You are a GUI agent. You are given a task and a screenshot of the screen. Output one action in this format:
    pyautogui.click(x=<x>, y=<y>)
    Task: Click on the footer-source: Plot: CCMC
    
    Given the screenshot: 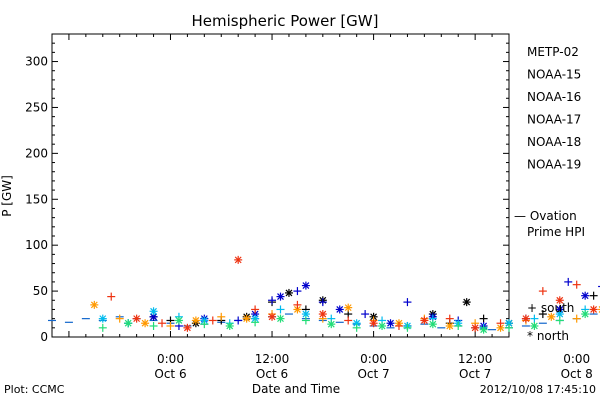 What is the action you would take?
    pyautogui.click(x=34, y=389)
    